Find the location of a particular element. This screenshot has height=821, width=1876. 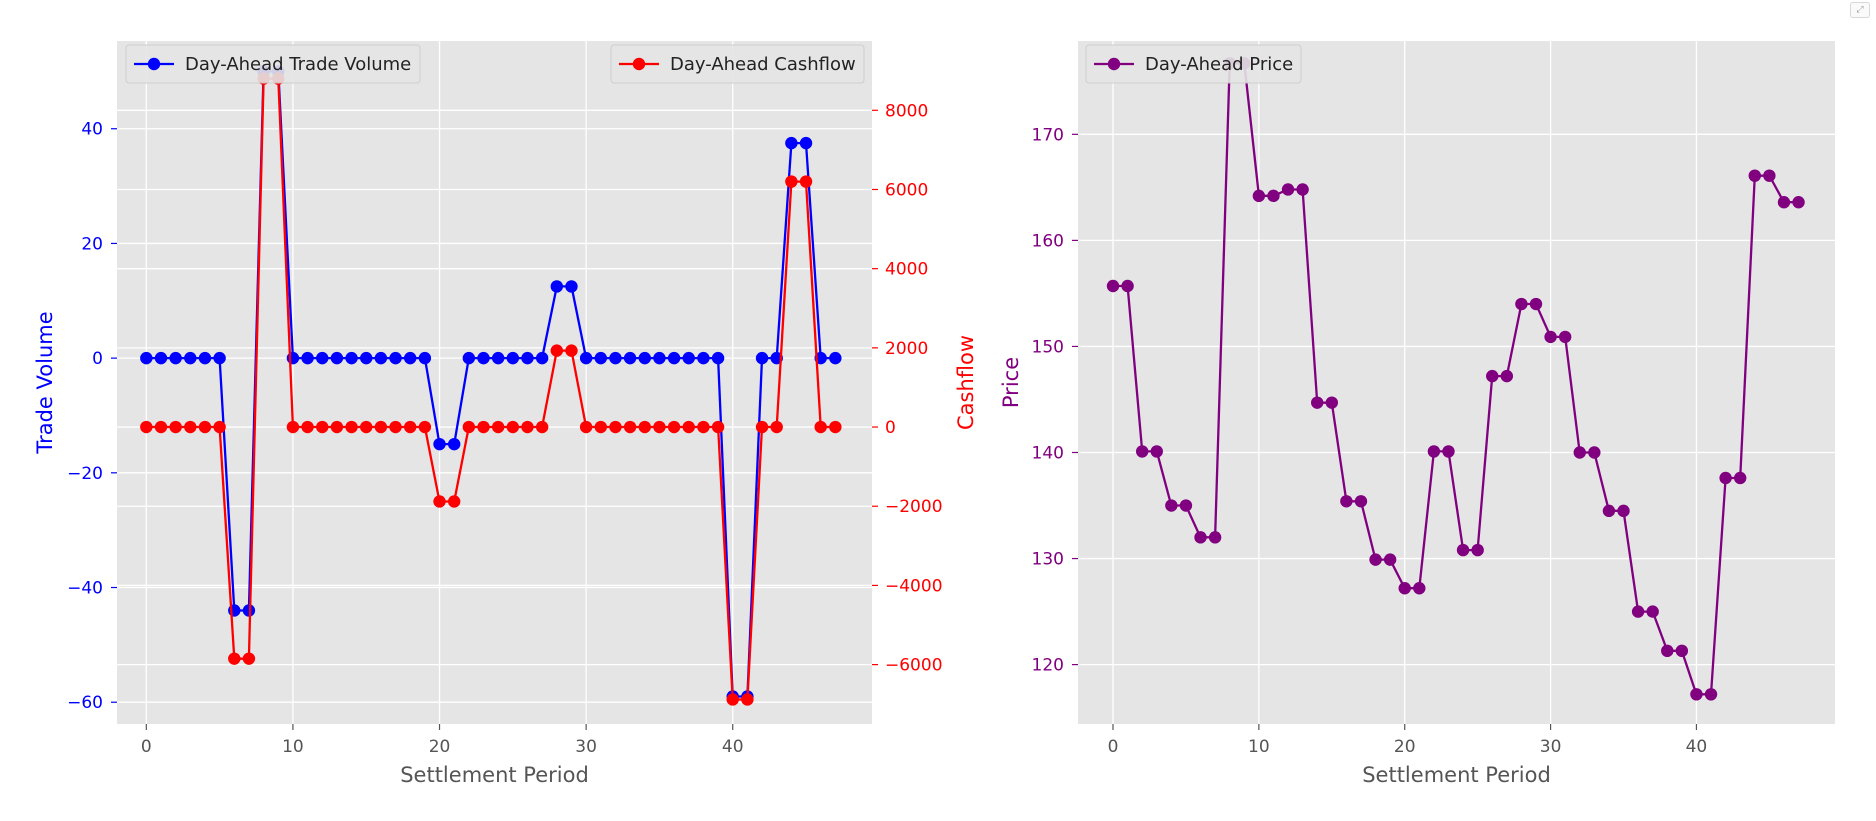

legend-label: Day-Ahead Price is located at coordinates (1219, 64).